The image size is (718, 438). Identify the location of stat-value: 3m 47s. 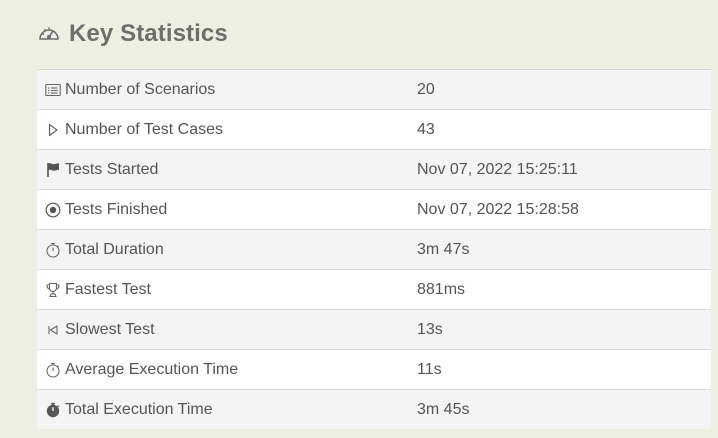
(443, 249).